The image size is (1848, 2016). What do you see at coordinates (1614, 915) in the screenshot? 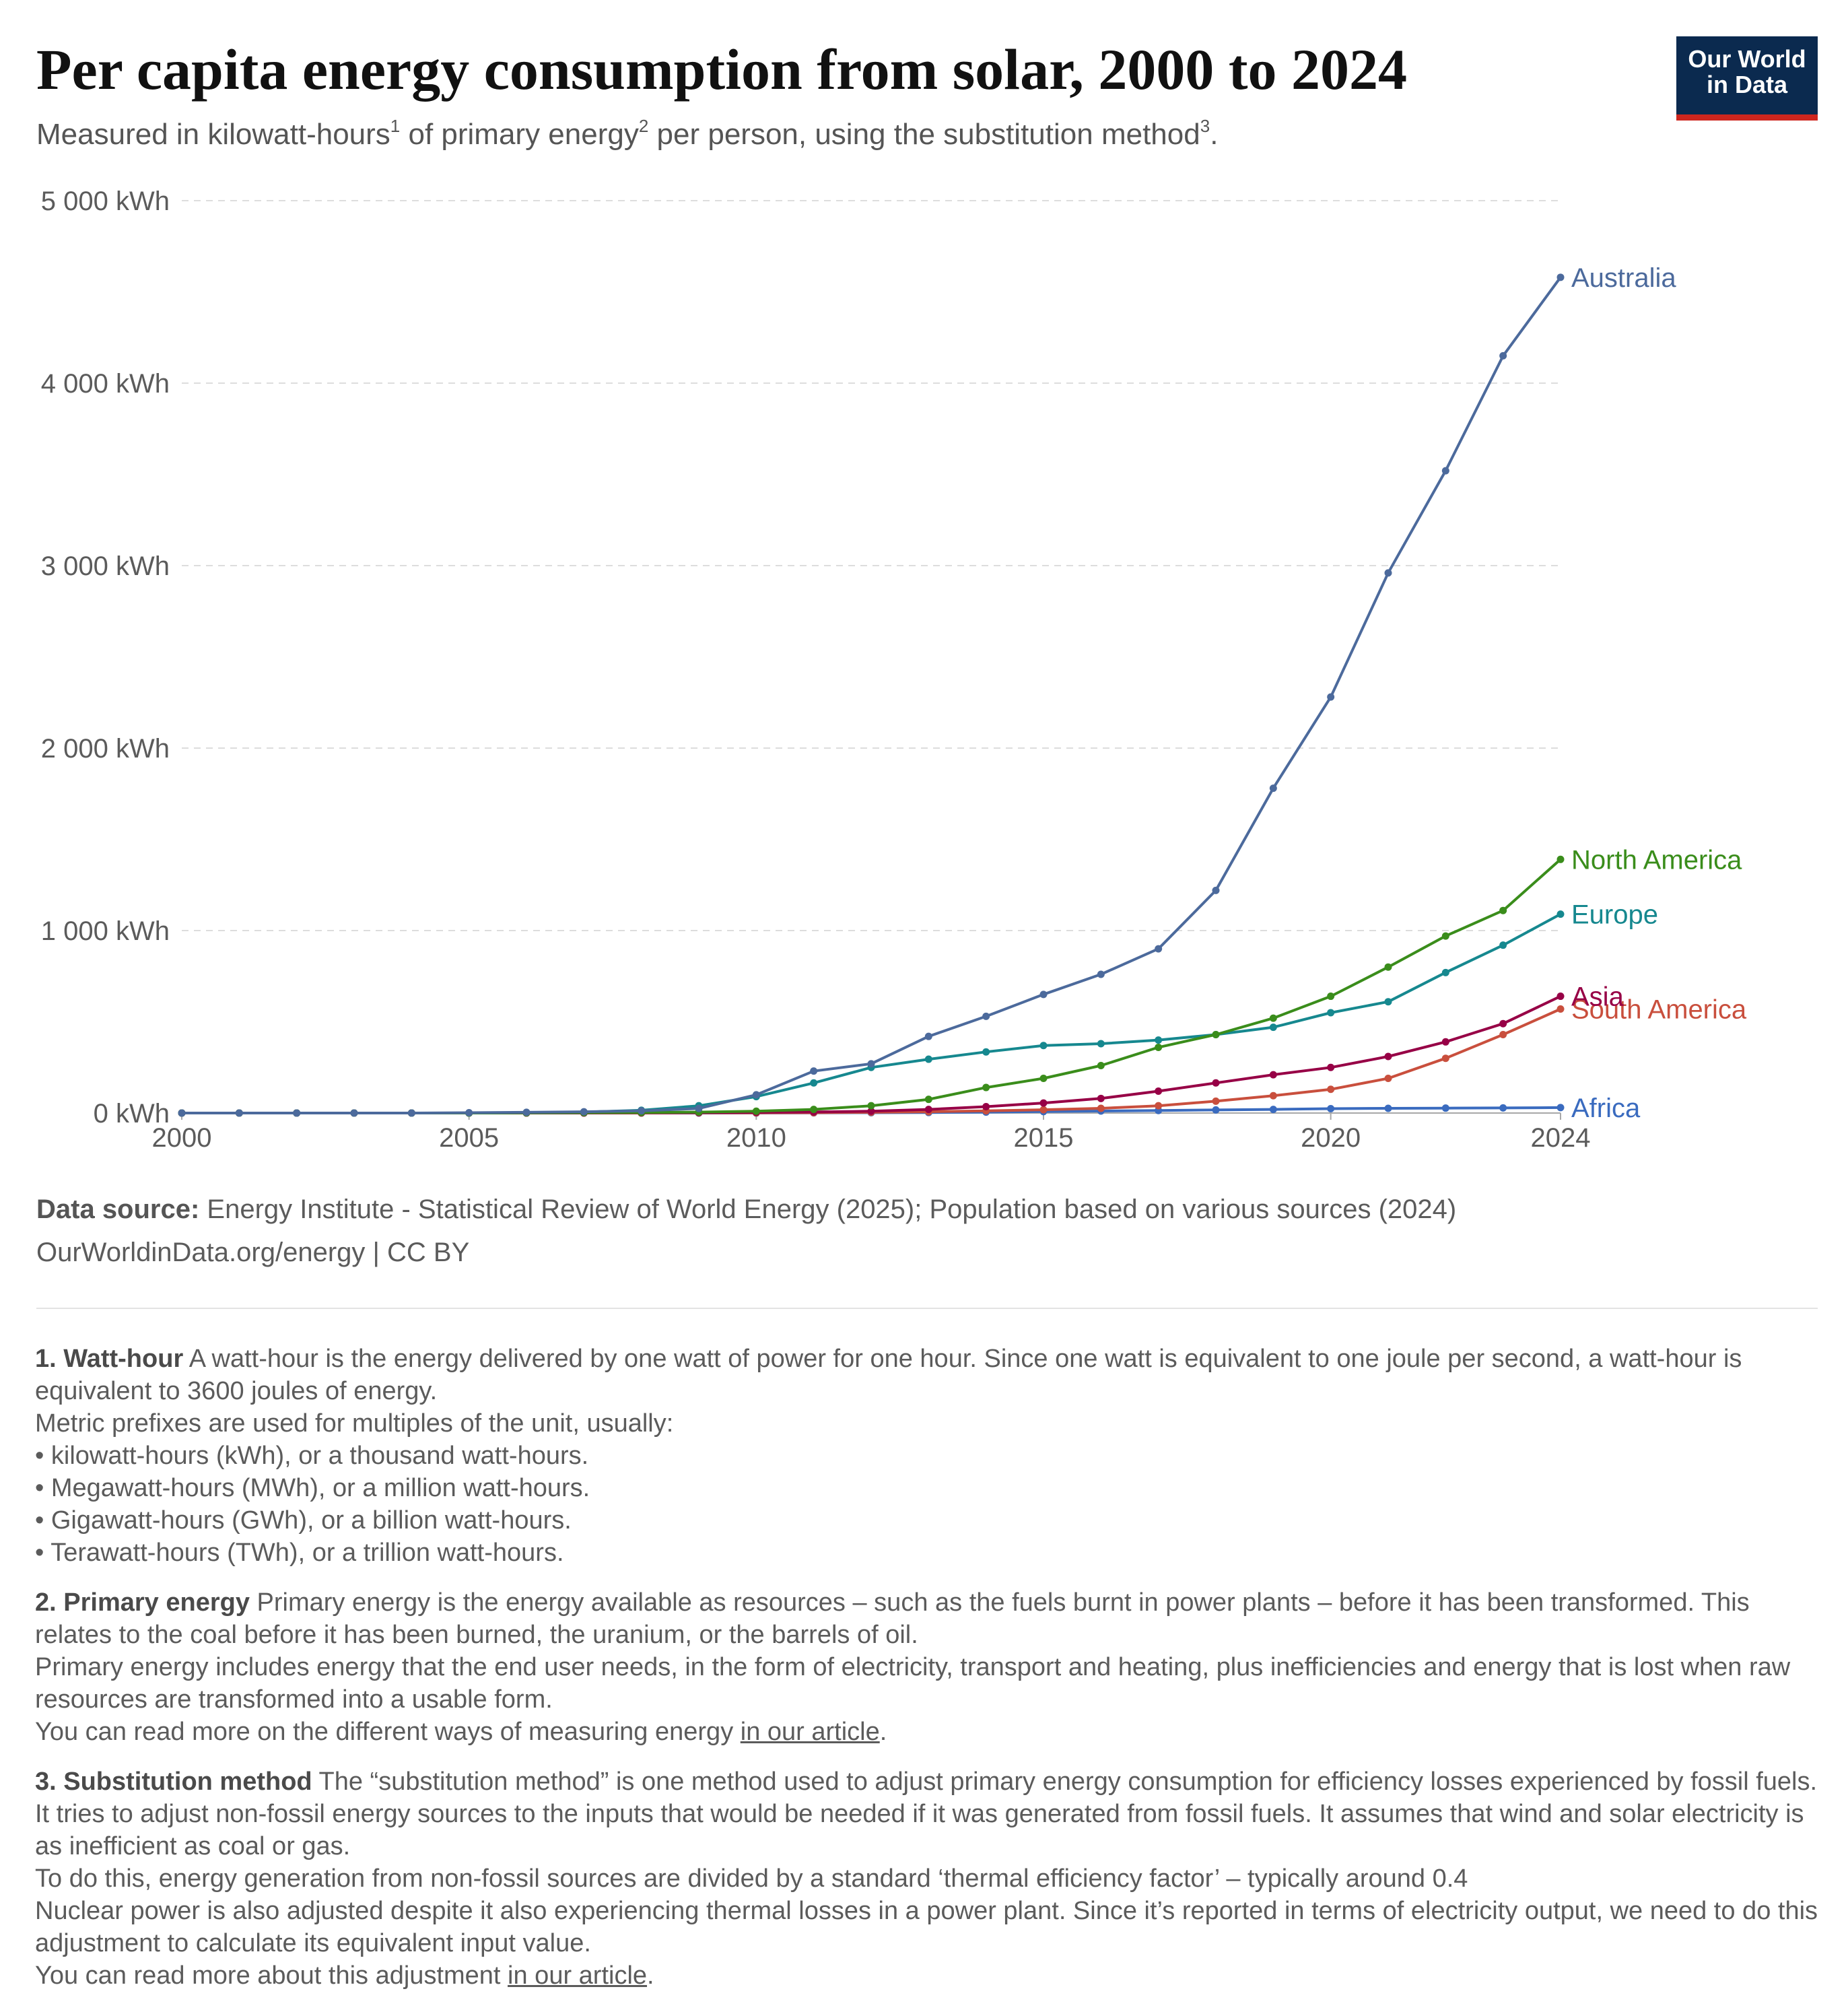
I see `series-label-europe: Europe` at bounding box center [1614, 915].